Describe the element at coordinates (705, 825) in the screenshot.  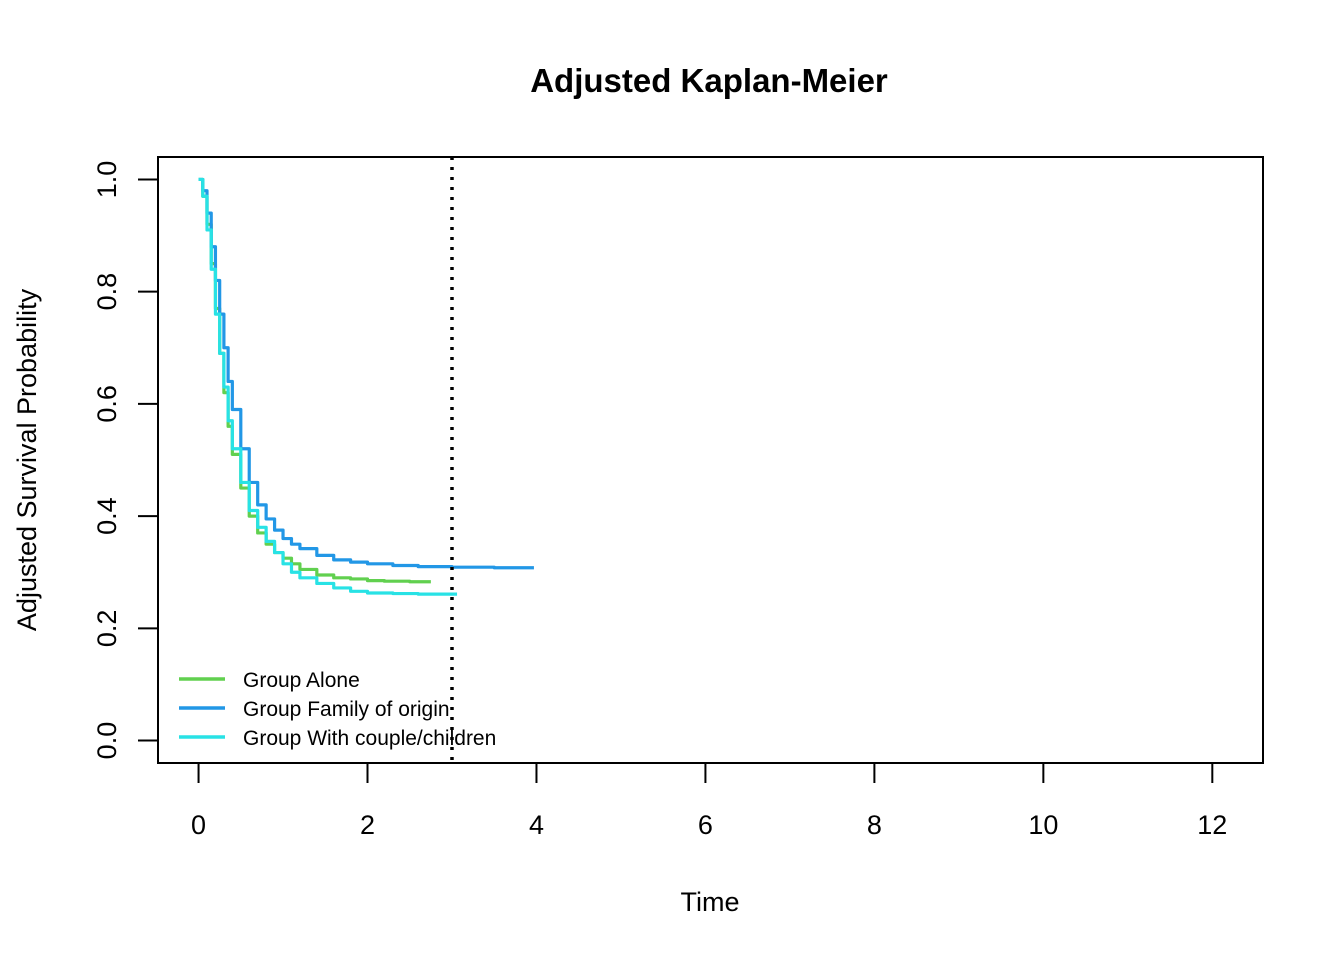
I see `x-tick-label: 6` at that location.